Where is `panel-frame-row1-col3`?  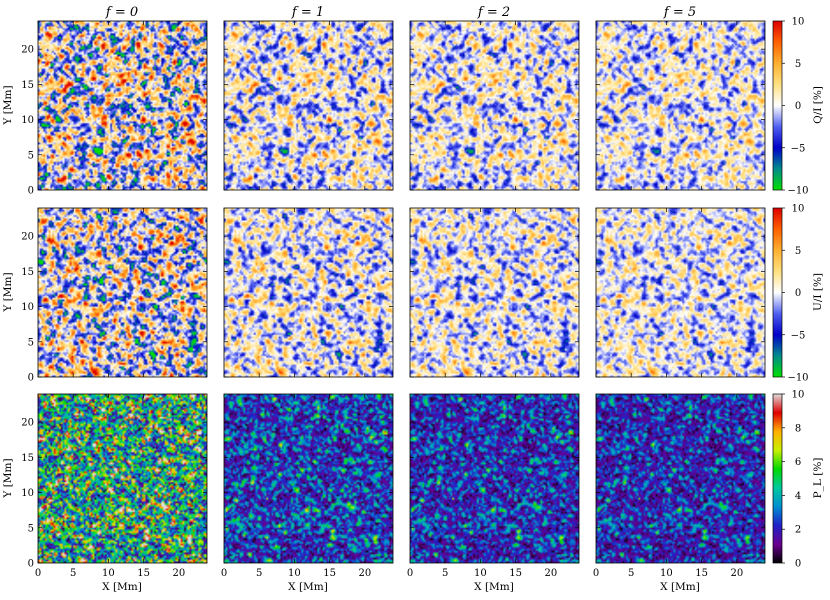
panel-frame-row1-col3 is located at coordinates (680, 292).